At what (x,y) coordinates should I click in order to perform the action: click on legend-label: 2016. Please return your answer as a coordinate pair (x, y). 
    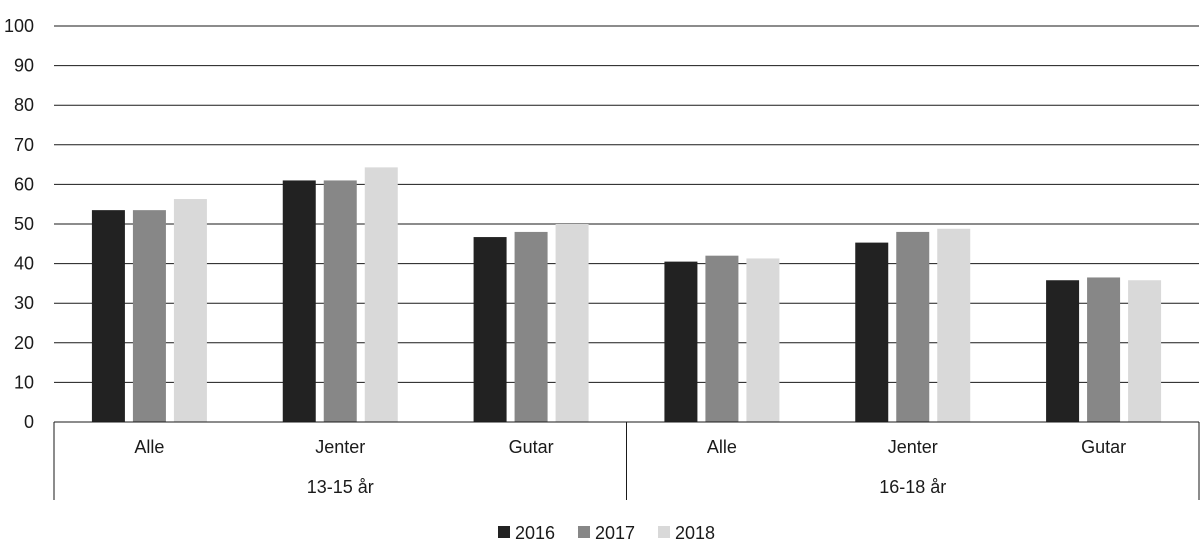
    Looking at the image, I should click on (535, 533).